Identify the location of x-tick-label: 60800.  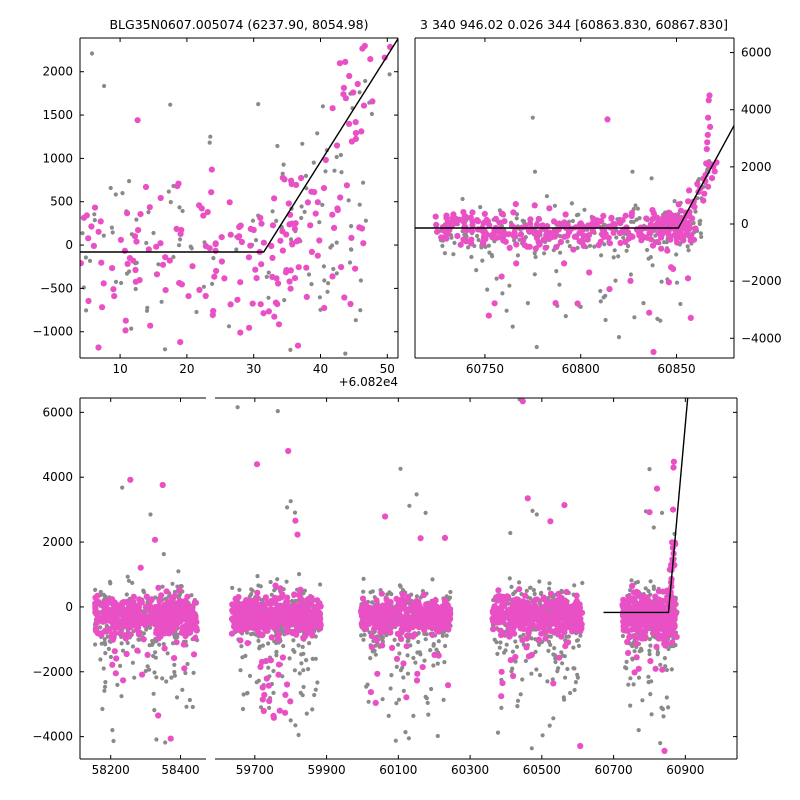
(581, 369).